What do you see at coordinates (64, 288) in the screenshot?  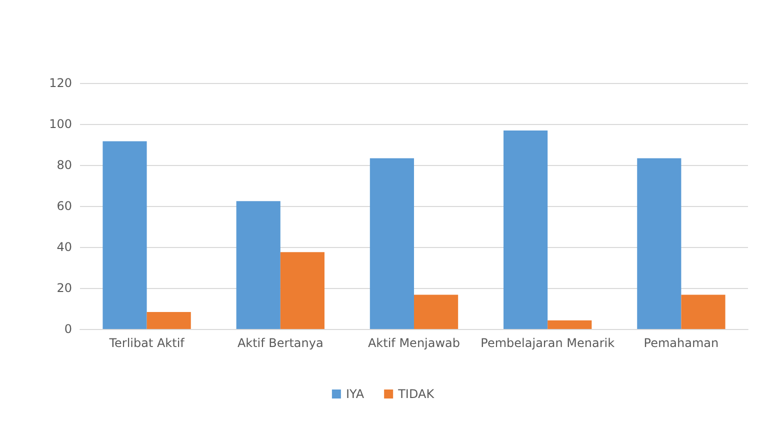 I see `y-tick-label: 20` at bounding box center [64, 288].